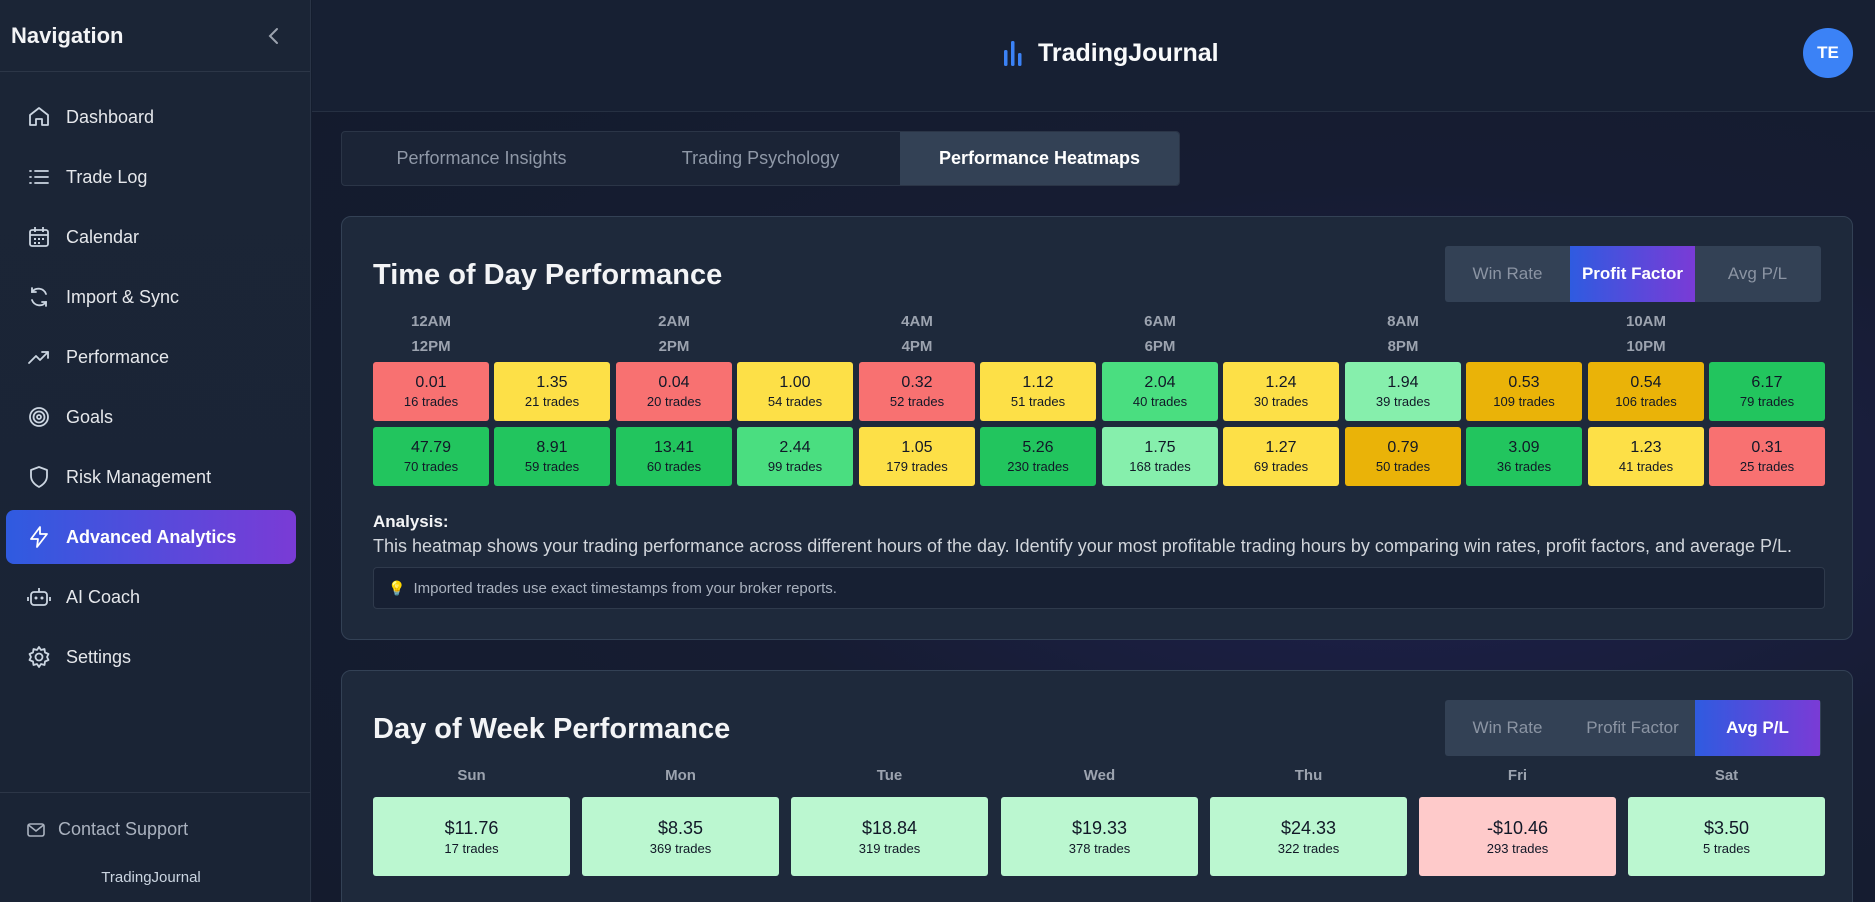  What do you see at coordinates (151, 417) in the screenshot?
I see `sidebar-item-goals: Goals` at bounding box center [151, 417].